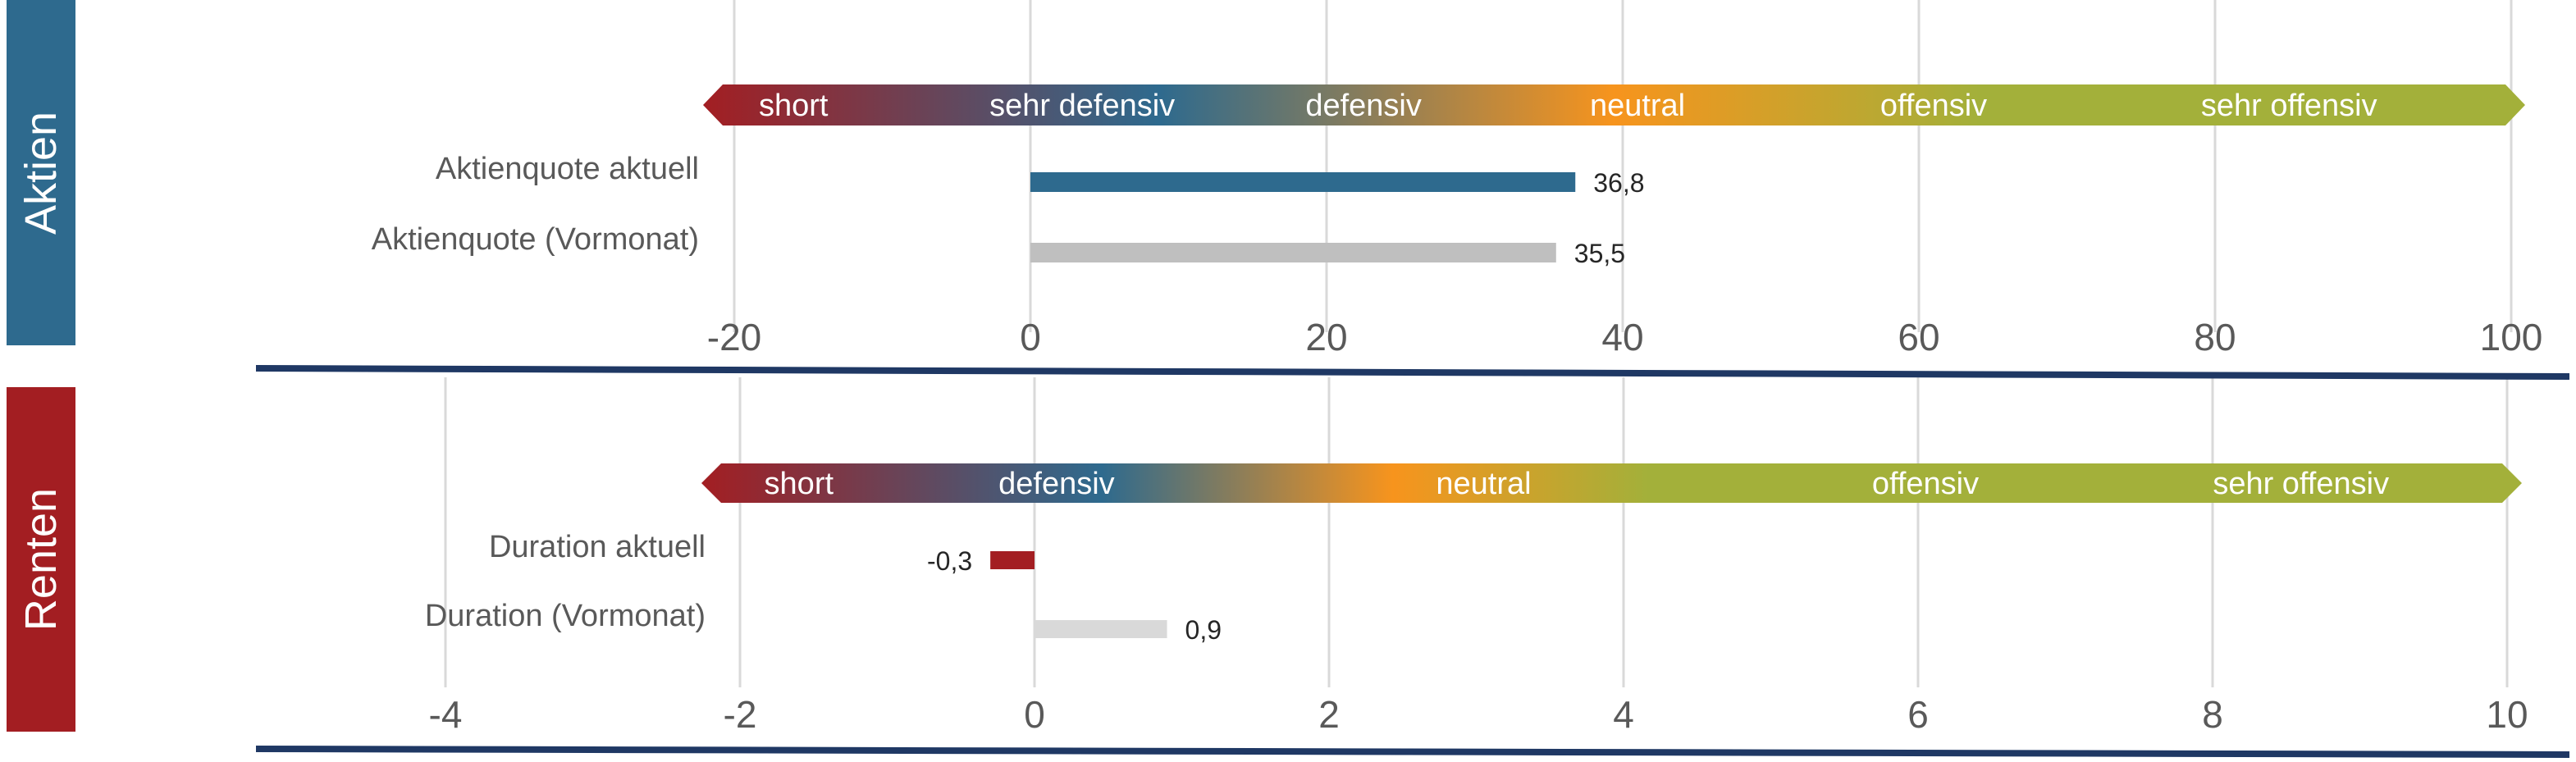  I want to click on x-tick-label: 6, so click(1918, 714).